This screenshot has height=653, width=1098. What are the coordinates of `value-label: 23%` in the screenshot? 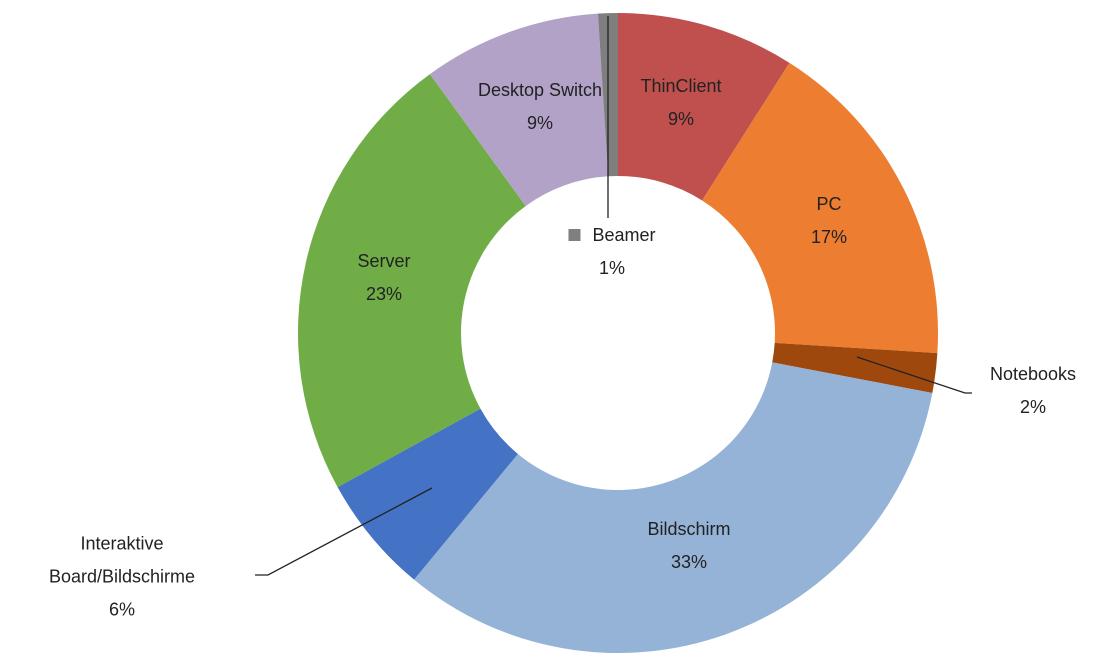 It's located at (384, 294).